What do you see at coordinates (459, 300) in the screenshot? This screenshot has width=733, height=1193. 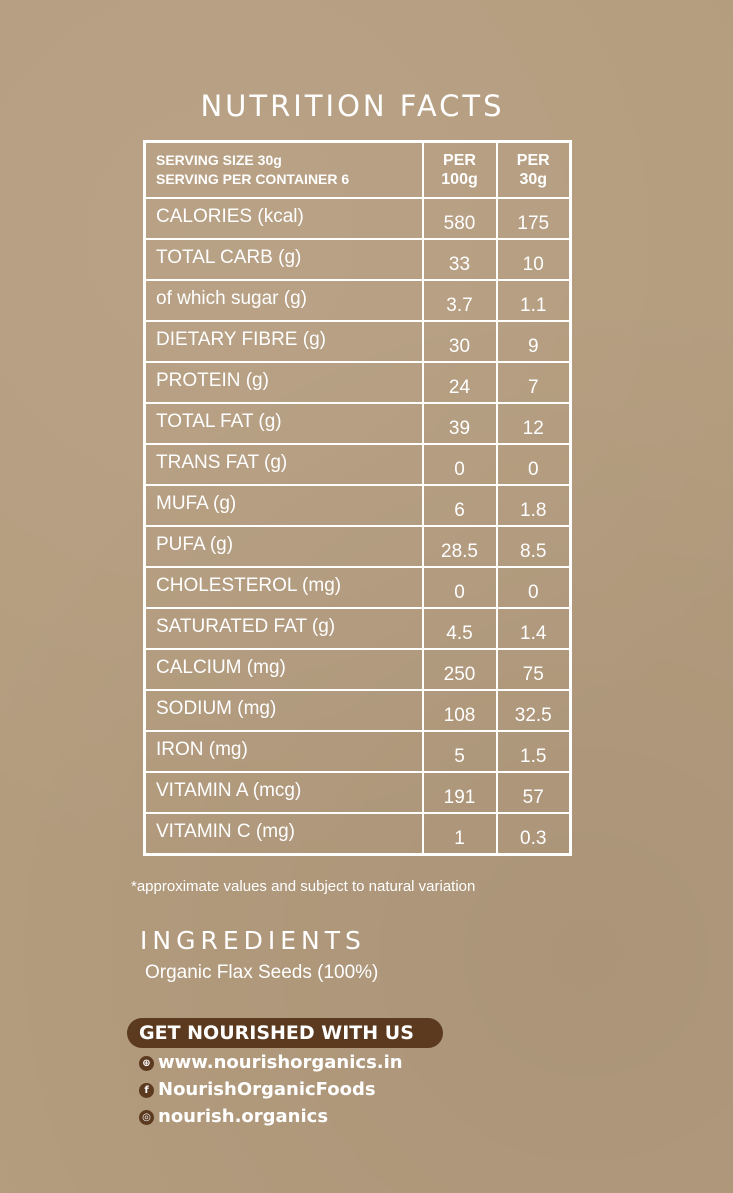 I see `value-per-100g: 3.7` at bounding box center [459, 300].